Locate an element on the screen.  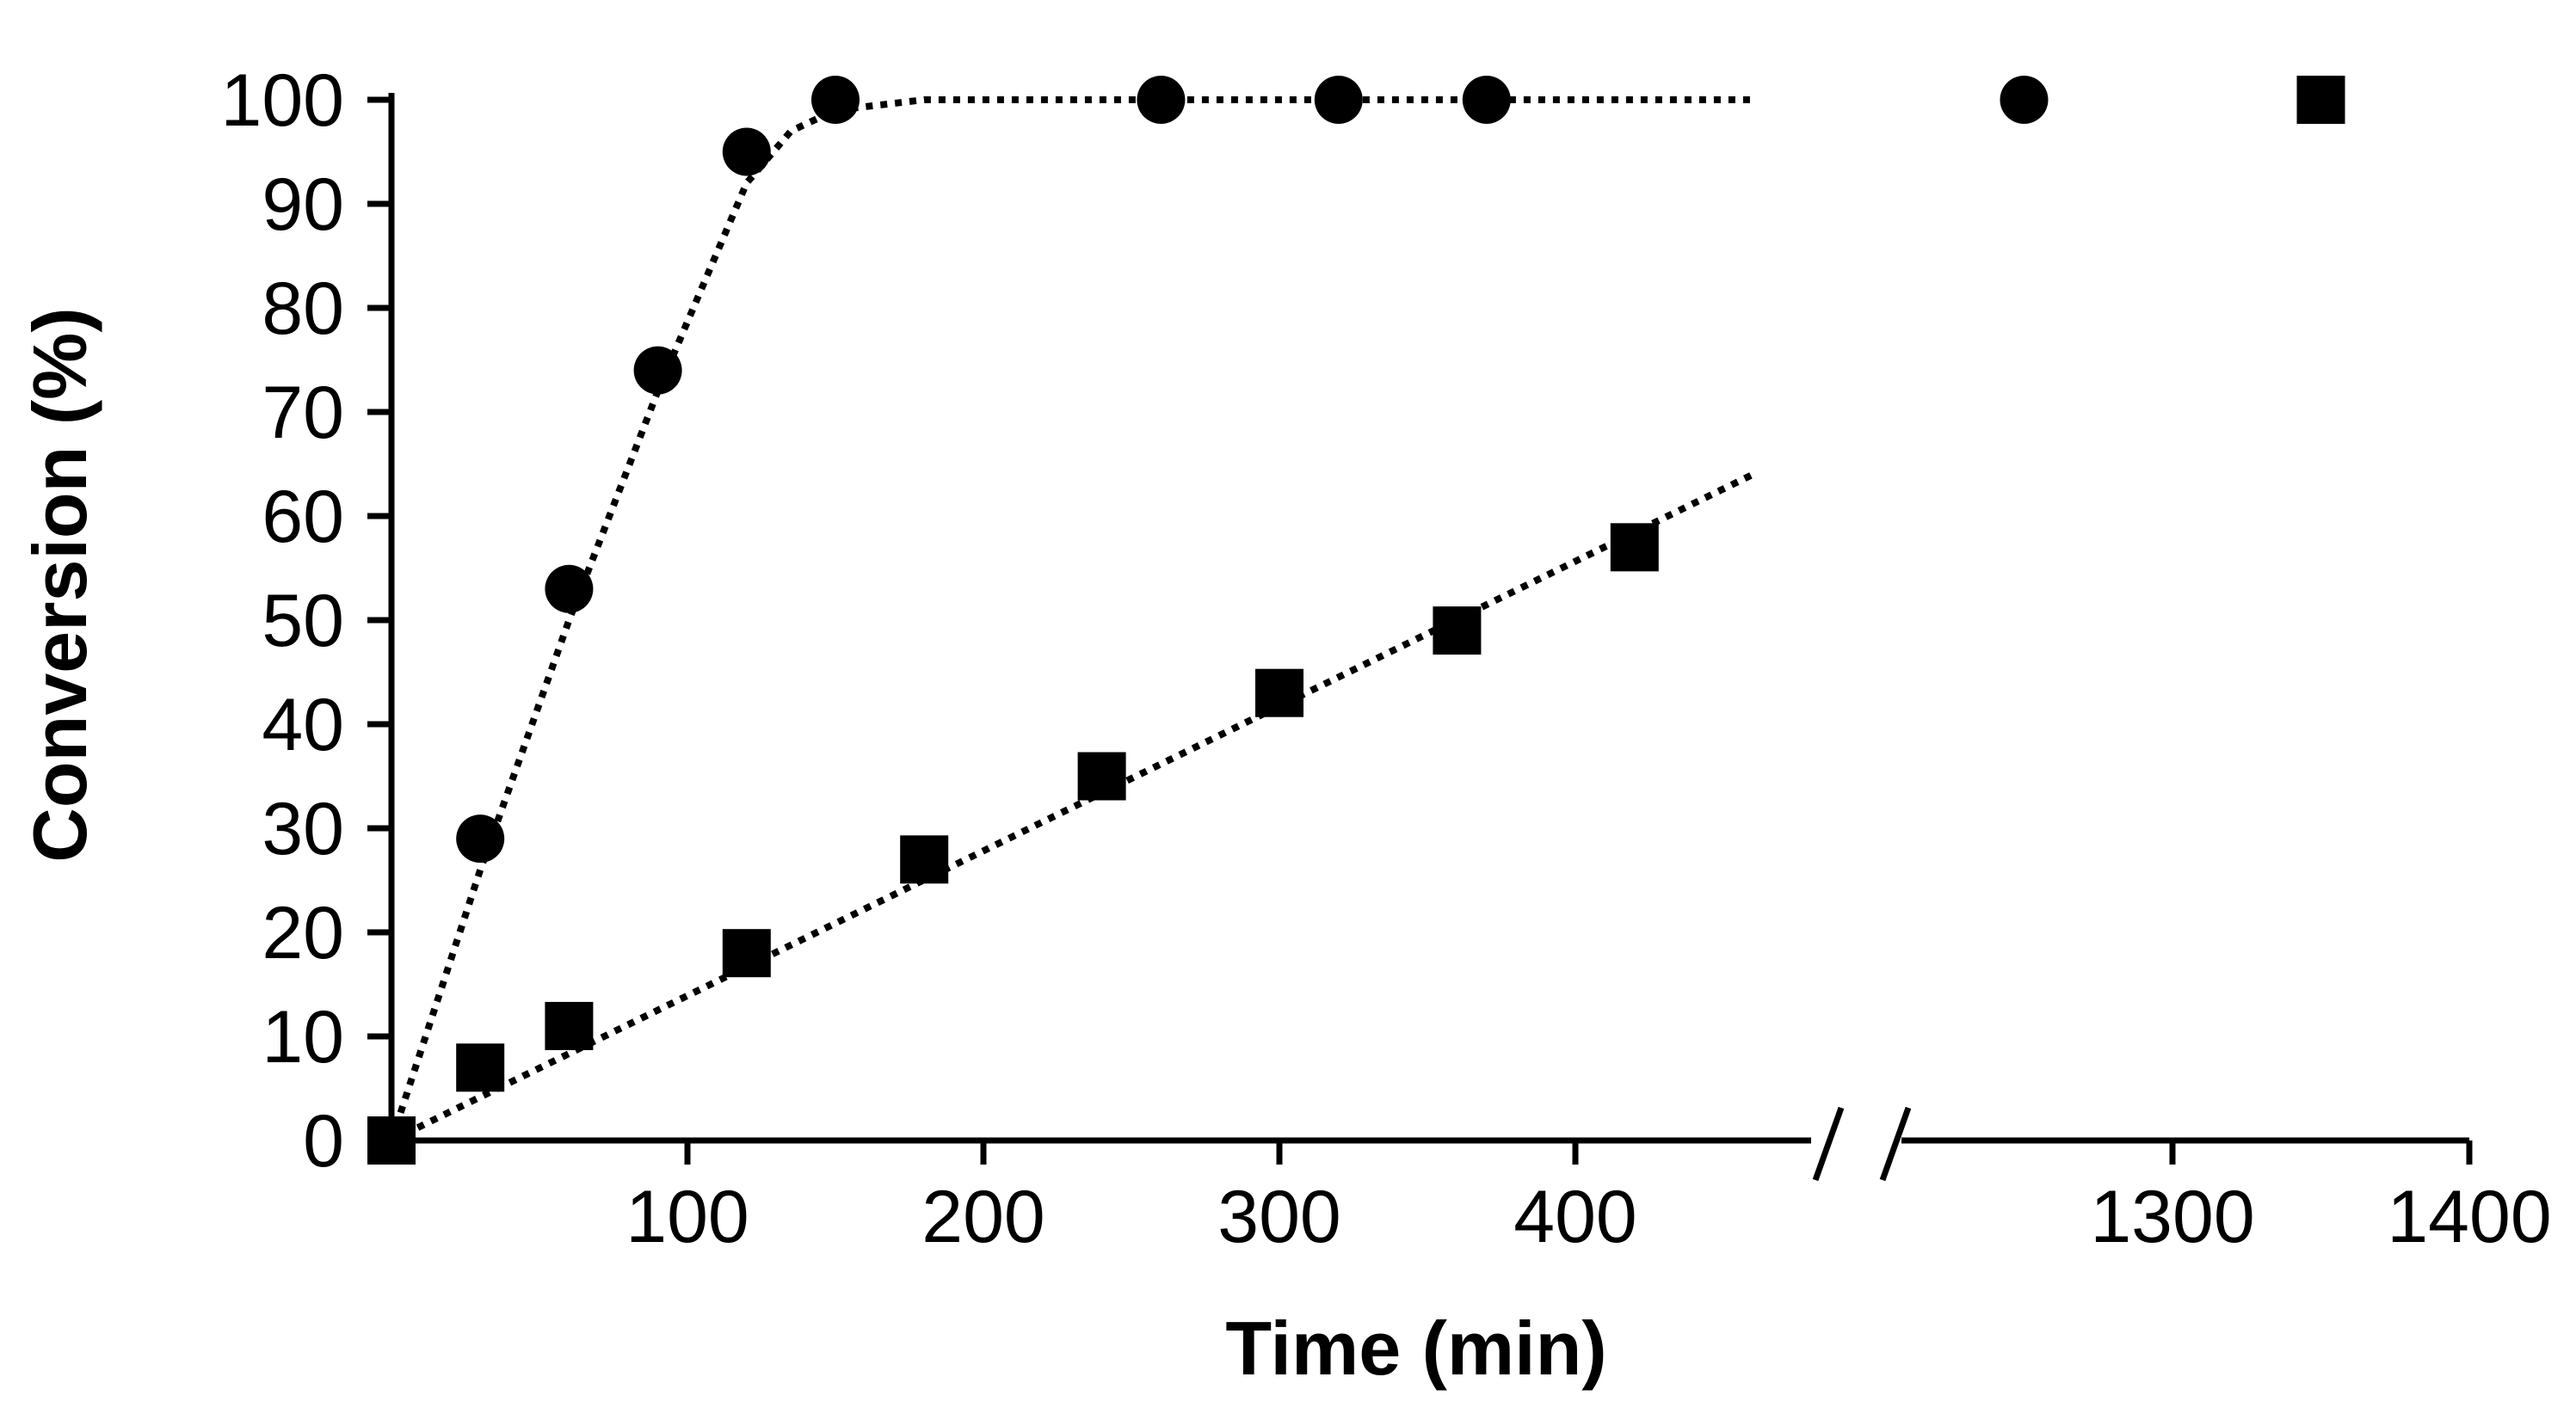
y-tick-label: 70 is located at coordinates (303, 413).